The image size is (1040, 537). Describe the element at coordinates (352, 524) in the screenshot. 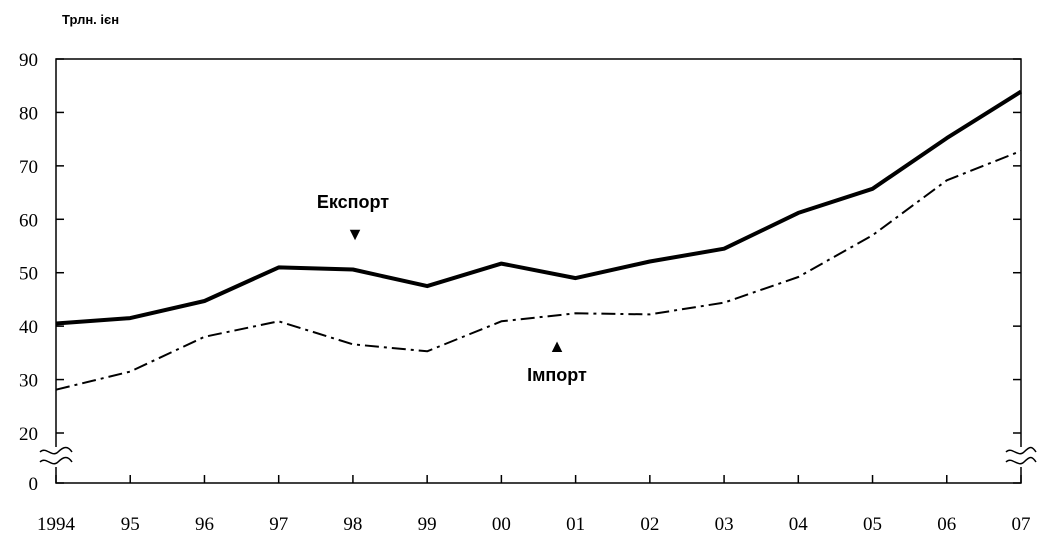

I see `x-tick-label: 98` at that location.